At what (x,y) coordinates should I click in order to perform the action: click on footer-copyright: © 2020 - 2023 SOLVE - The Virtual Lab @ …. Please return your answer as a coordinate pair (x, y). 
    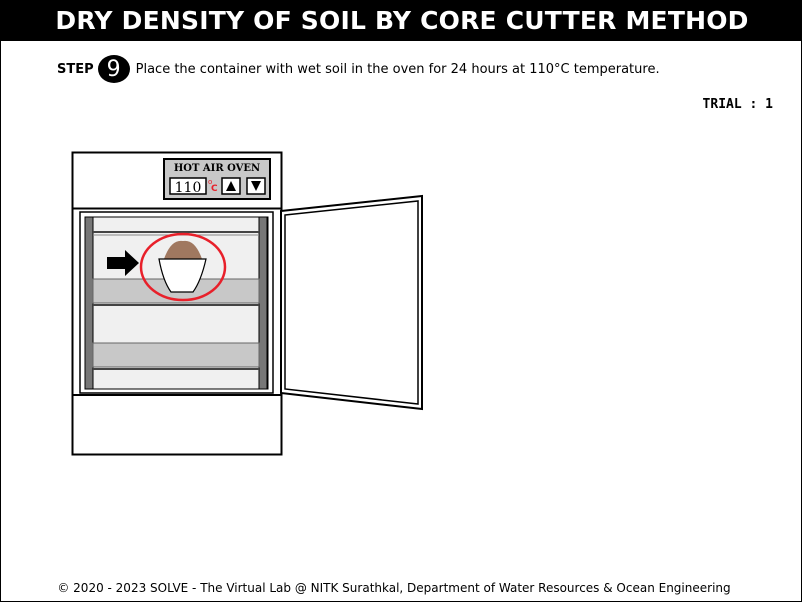
    Looking at the image, I should click on (394, 588).